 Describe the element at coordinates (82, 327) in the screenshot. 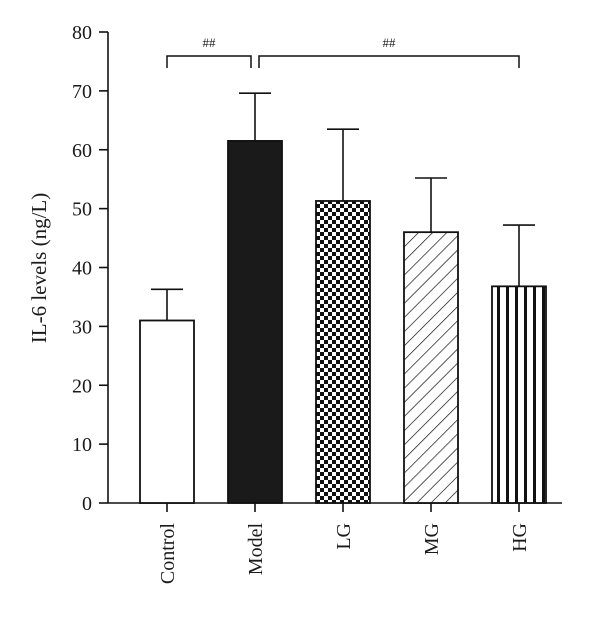

I see `y-tick-label: 30` at that location.